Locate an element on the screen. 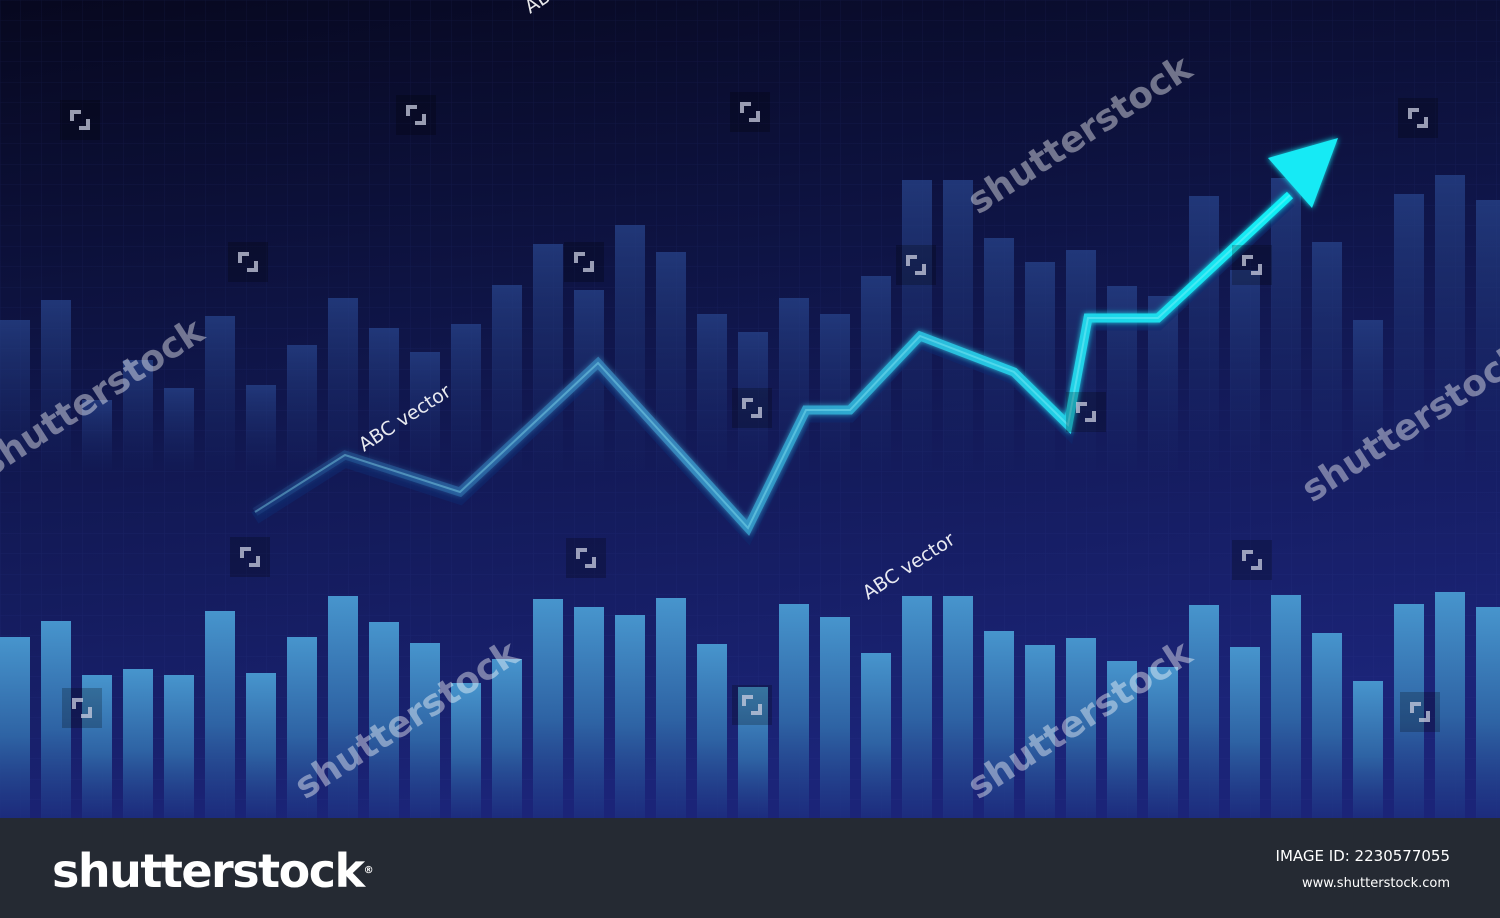 The height and width of the screenshot is (918, 1500). image-id-label: IMAGE ID: 2230577055 is located at coordinates (1362, 856).